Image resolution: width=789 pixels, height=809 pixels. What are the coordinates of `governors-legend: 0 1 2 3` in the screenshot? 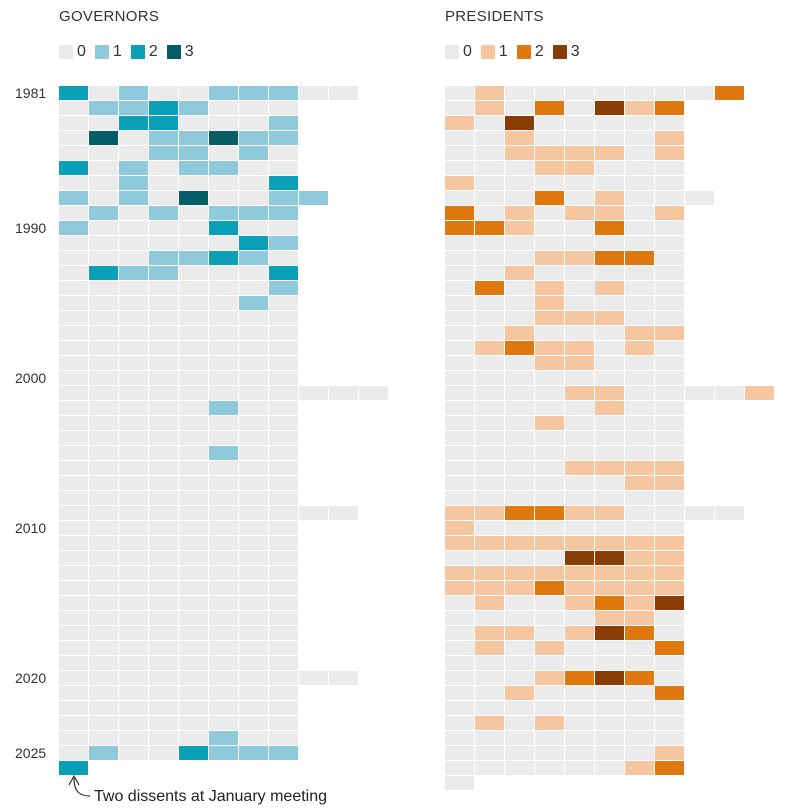 It's located at (131, 52).